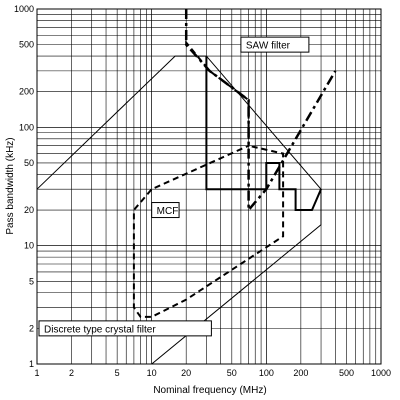 Image resolution: width=400 pixels, height=400 pixels. What do you see at coordinates (186, 373) in the screenshot?
I see `x-tick-label: 20` at bounding box center [186, 373].